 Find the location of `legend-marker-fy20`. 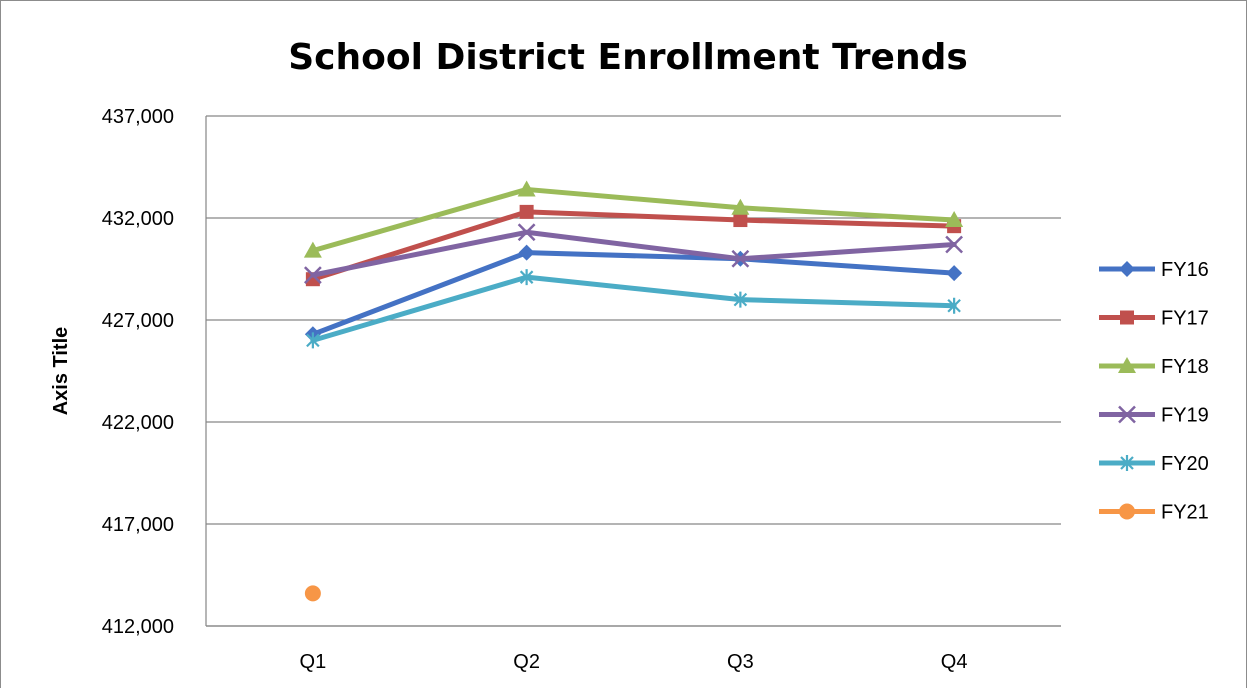

legend-marker-fy20 is located at coordinates (1127, 463).